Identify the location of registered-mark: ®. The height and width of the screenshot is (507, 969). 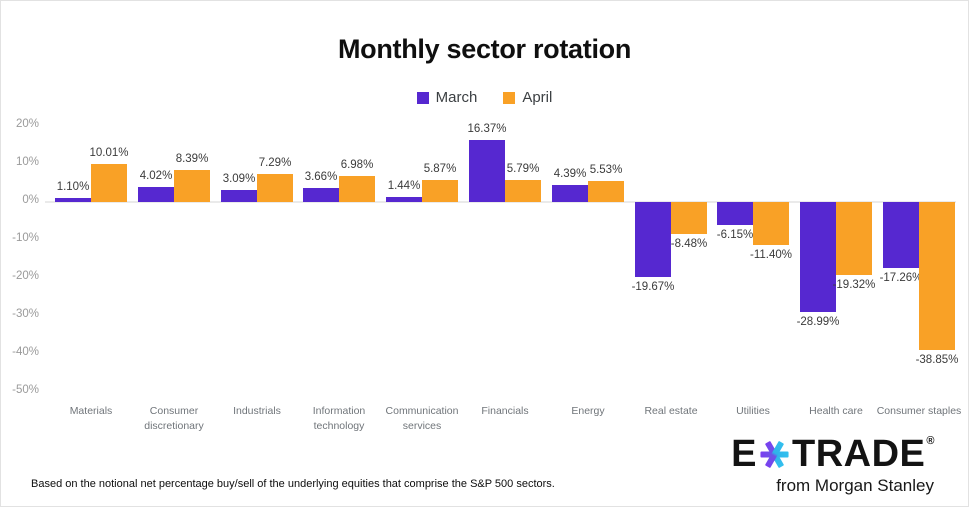
(930, 440).